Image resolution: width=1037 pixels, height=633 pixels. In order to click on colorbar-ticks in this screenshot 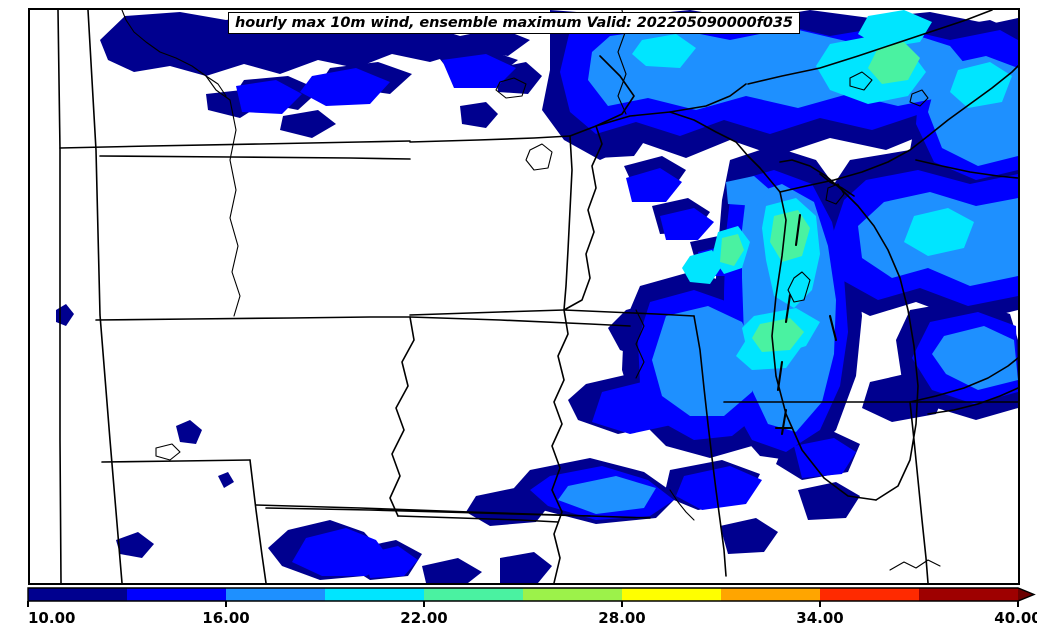, I will do `click(523, 604)`.